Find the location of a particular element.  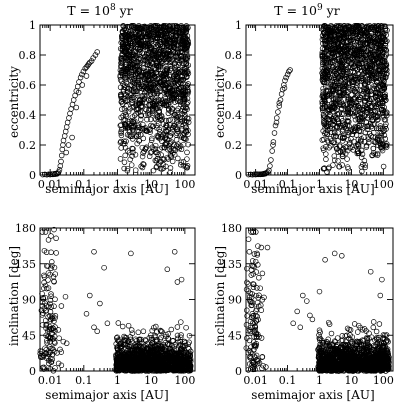

y-tick-label: 0.8 is located at coordinates (234, 55).